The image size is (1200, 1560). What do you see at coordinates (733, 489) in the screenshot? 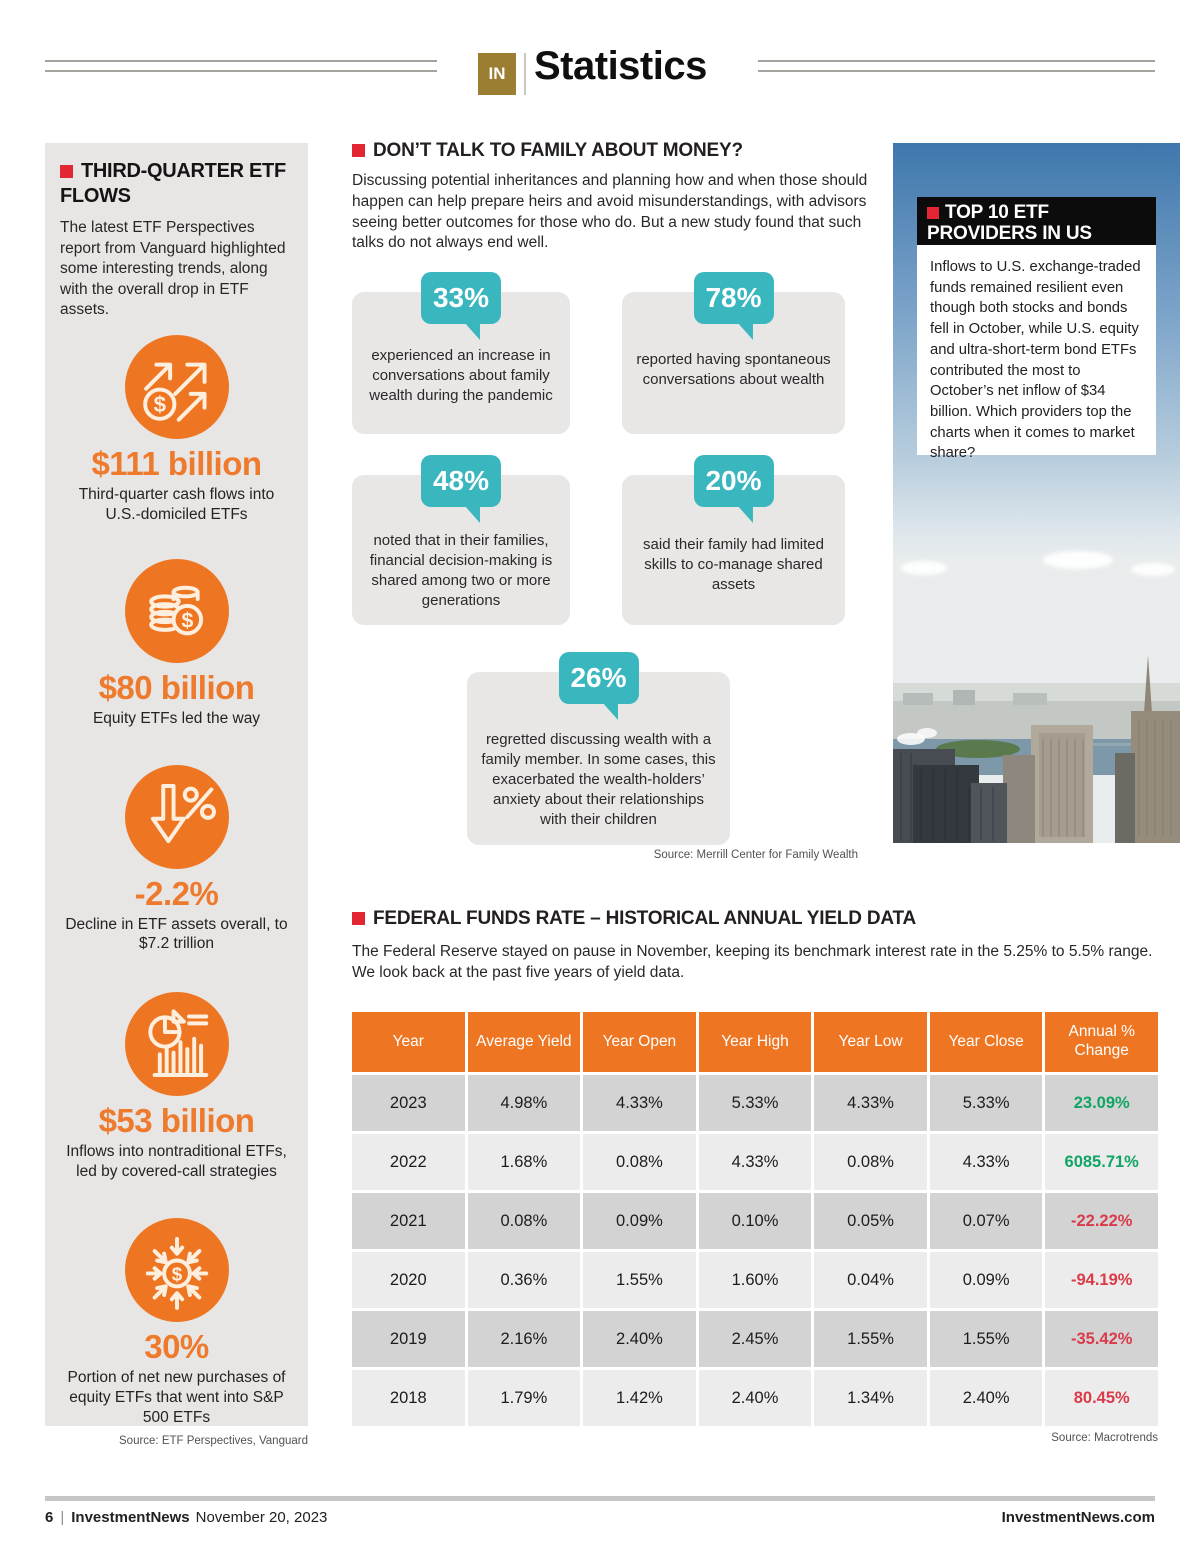
I see `speech-bubble: 20%` at bounding box center [733, 489].